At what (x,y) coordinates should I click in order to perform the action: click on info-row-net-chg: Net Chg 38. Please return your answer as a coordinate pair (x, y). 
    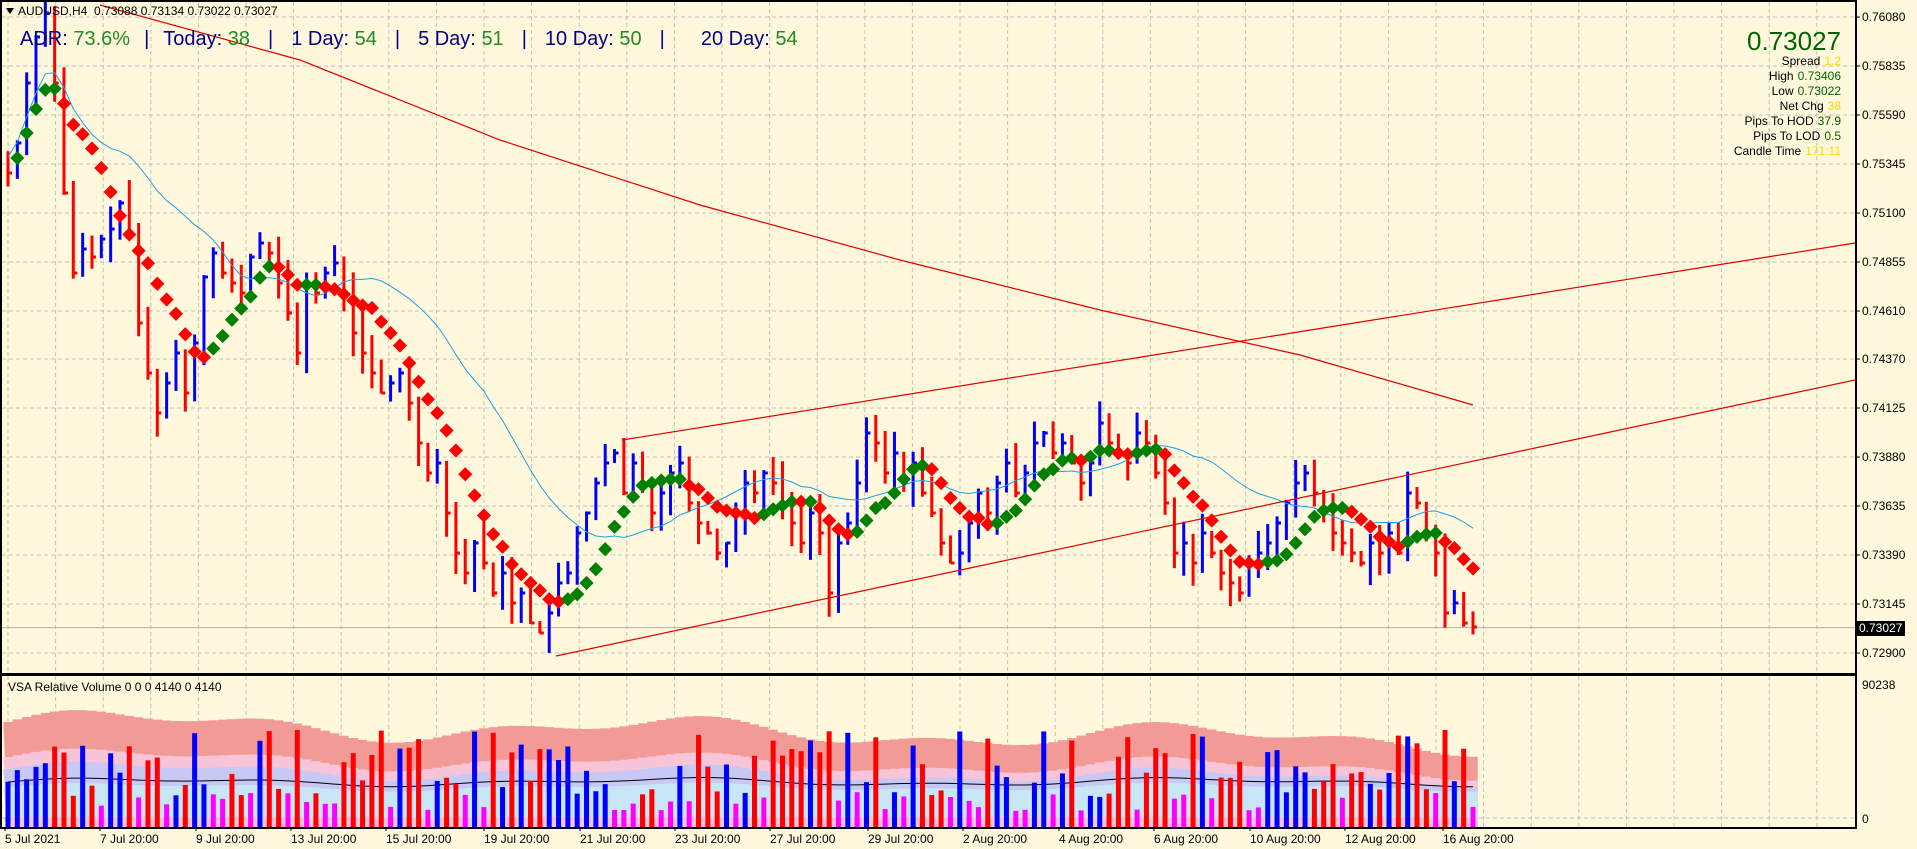
    Looking at the image, I should click on (1787, 106).